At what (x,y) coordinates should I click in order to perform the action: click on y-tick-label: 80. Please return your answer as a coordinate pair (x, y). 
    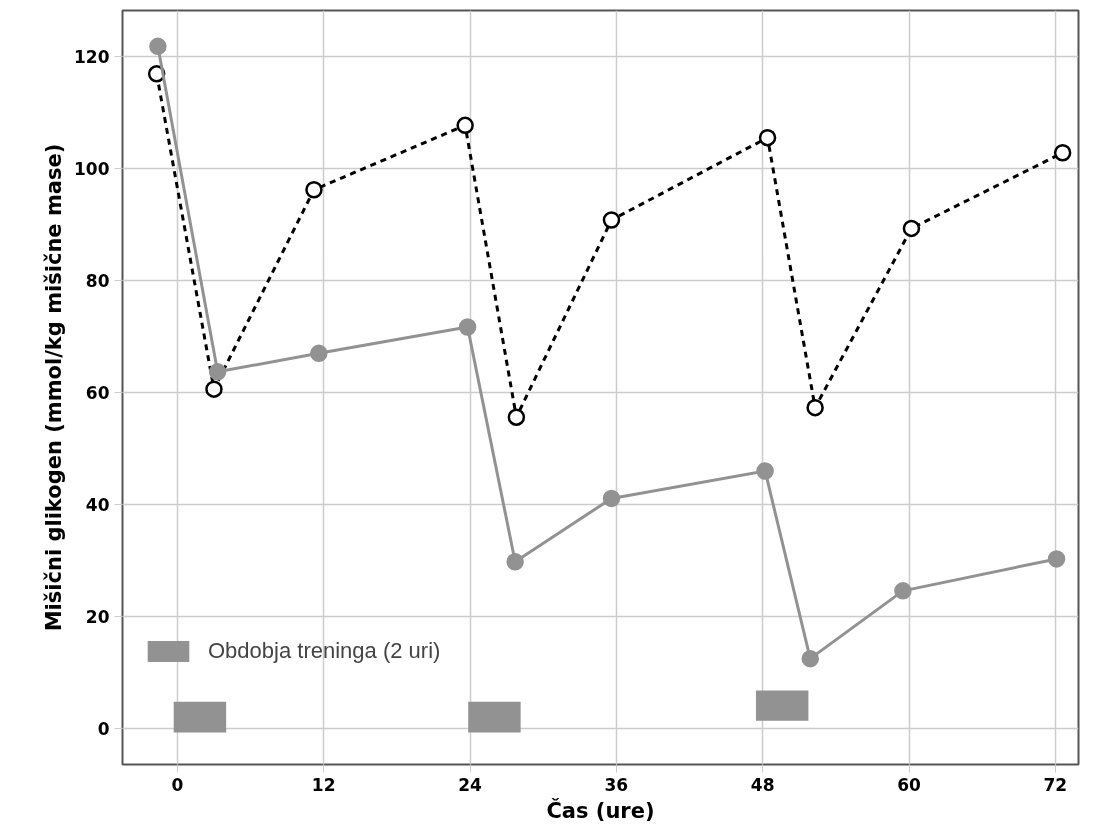
    Looking at the image, I should click on (97, 281).